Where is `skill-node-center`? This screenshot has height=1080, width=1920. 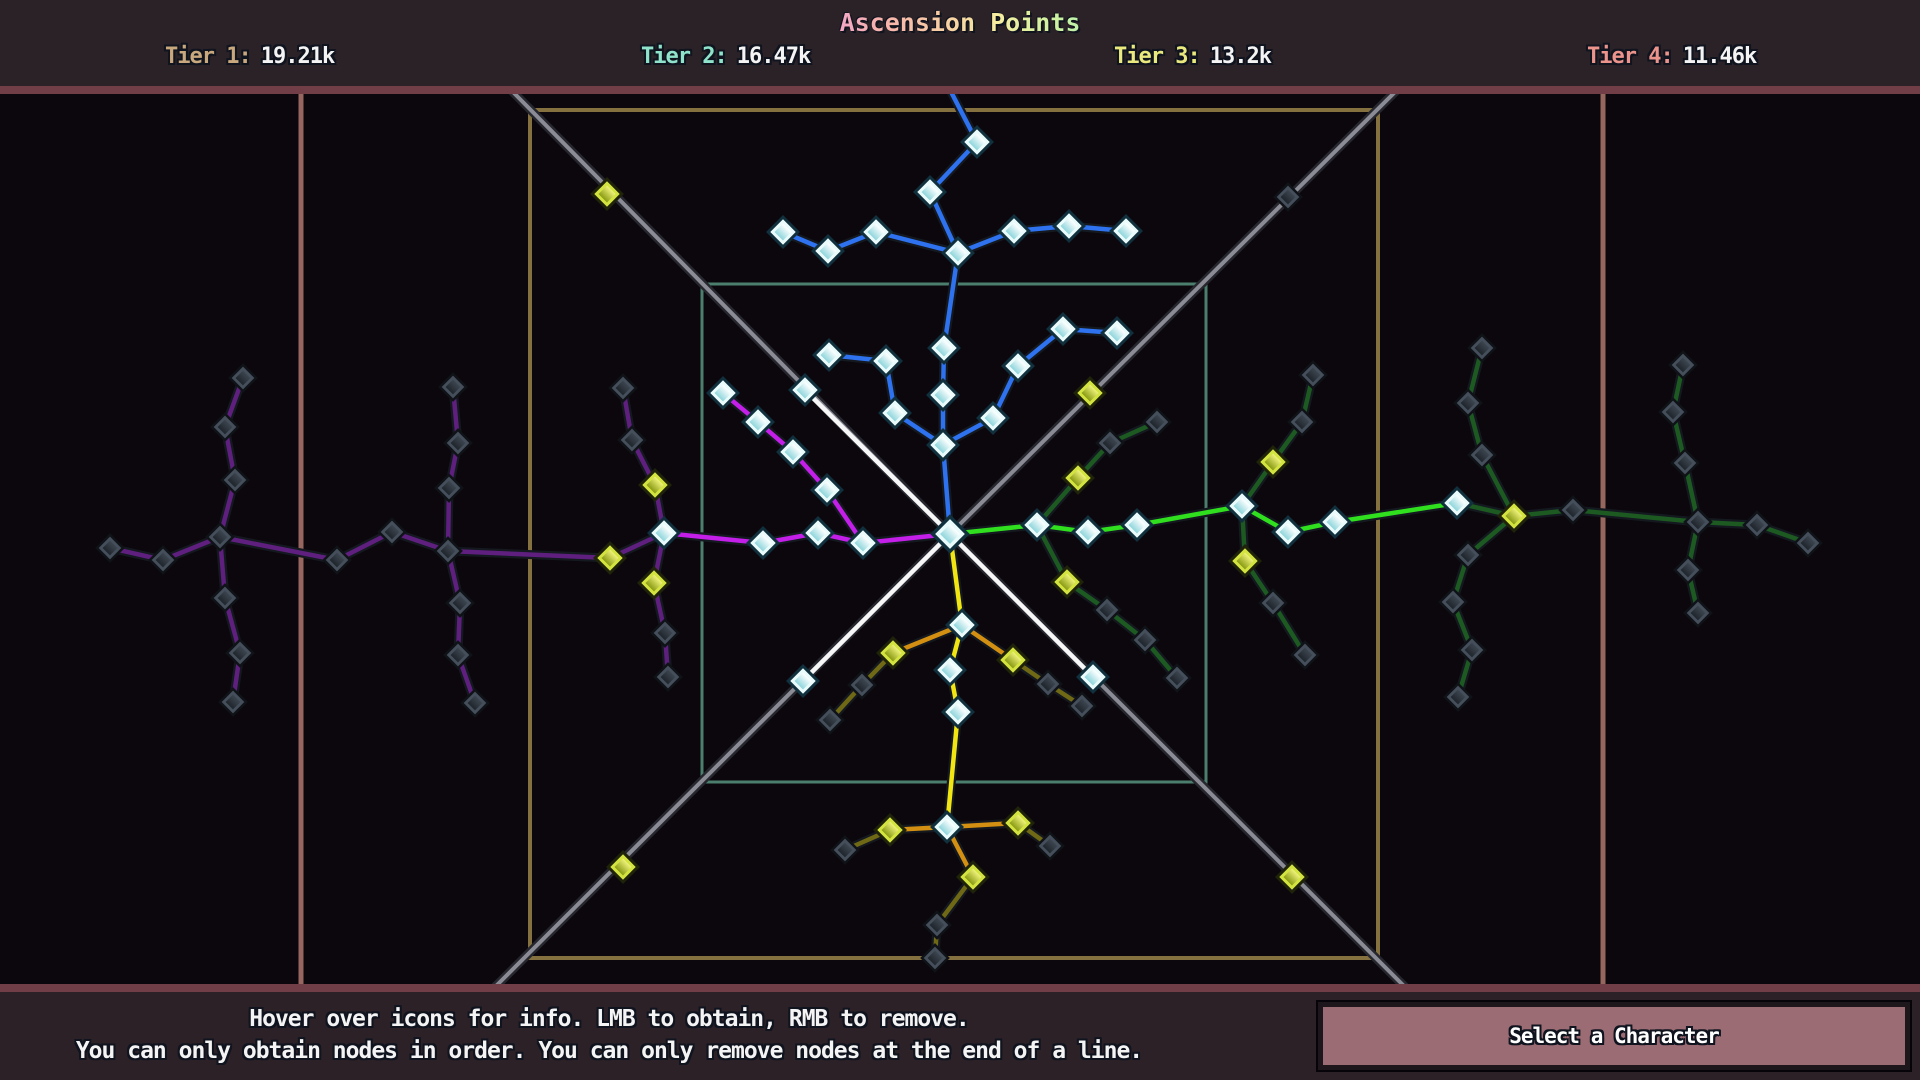
skill-node-center is located at coordinates (950, 534).